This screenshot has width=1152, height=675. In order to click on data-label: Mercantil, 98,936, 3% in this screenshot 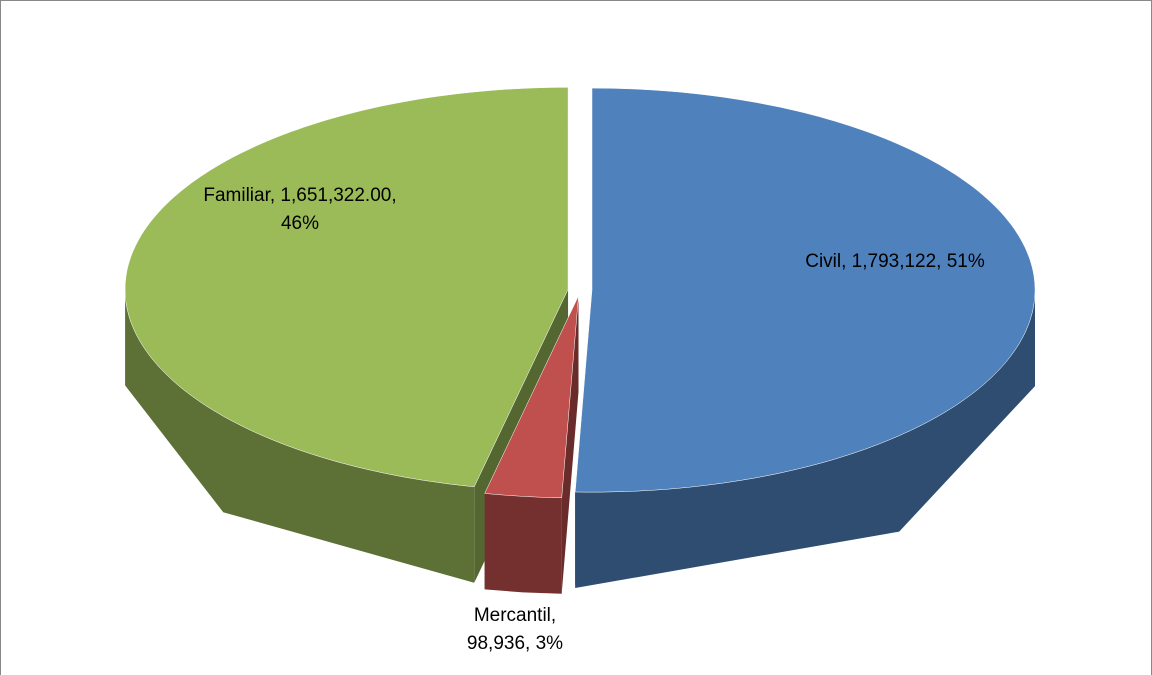, I will do `click(515, 629)`.